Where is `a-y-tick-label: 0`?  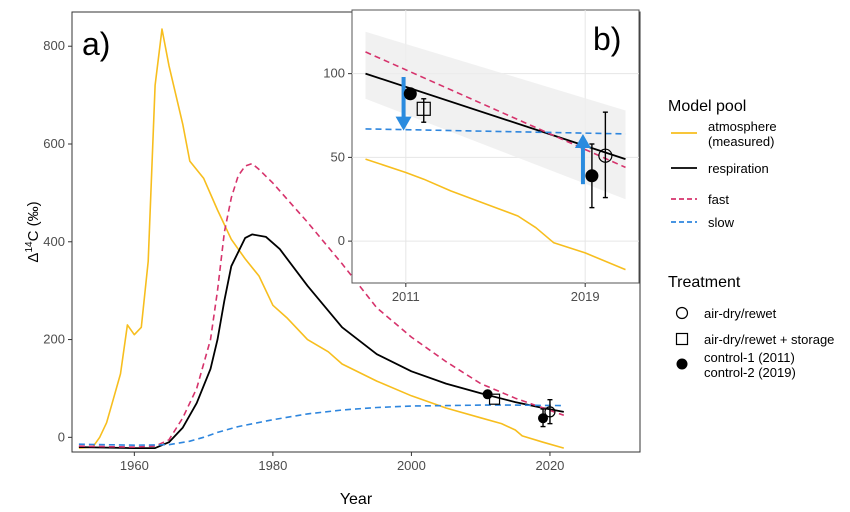 a-y-tick-label: 0 is located at coordinates (61, 436).